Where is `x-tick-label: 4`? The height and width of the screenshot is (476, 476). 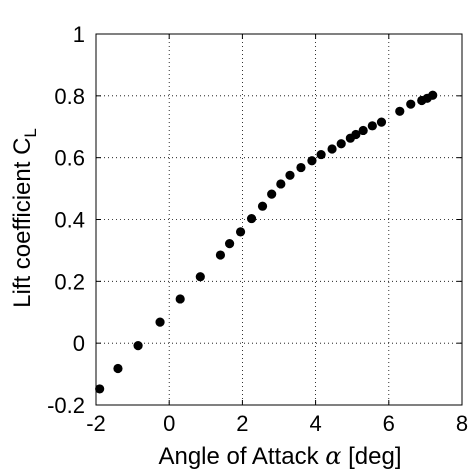 x-tick-label: 4 is located at coordinates (315, 423).